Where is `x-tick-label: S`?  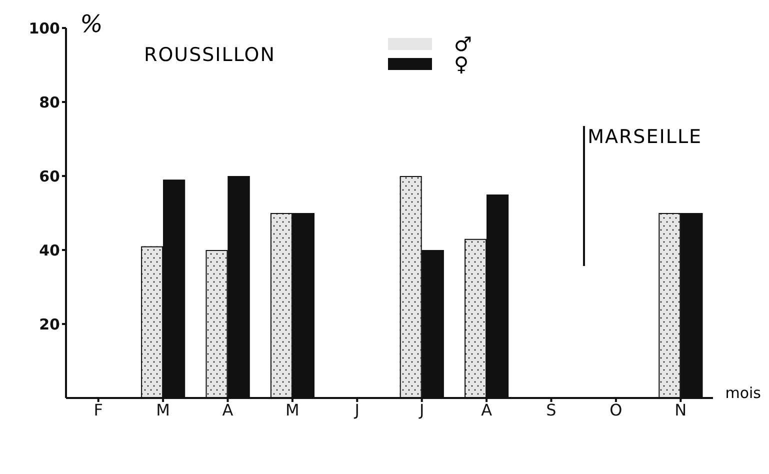
x-tick-label: S is located at coordinates (551, 410).